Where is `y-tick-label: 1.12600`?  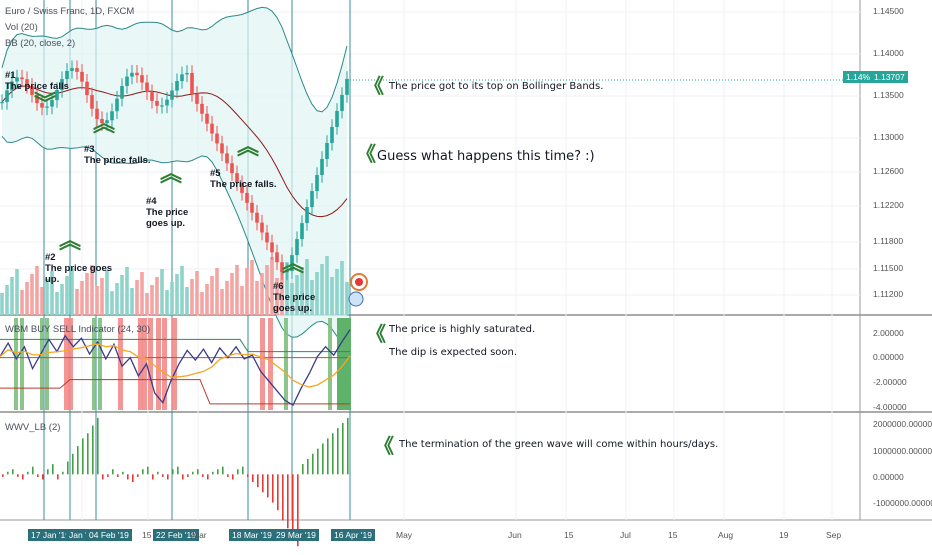
y-tick-label: 1.12600 is located at coordinates (888, 171).